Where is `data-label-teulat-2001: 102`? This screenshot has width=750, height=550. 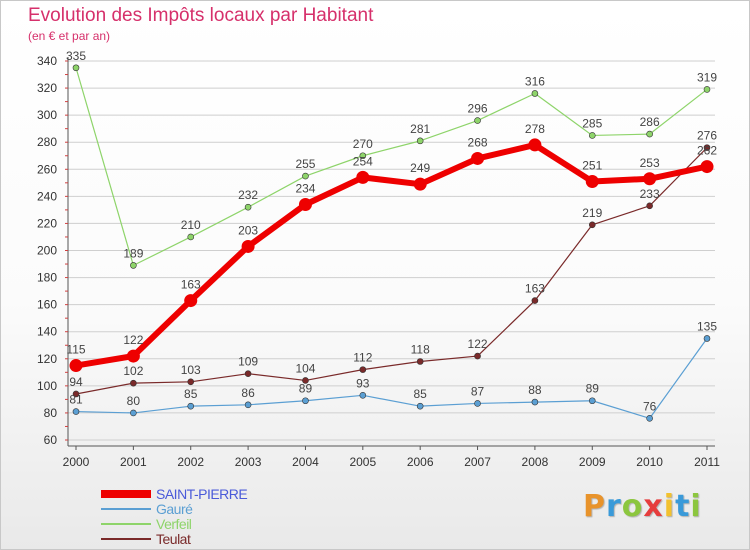
data-label-teulat-2001: 102 is located at coordinates (133, 371).